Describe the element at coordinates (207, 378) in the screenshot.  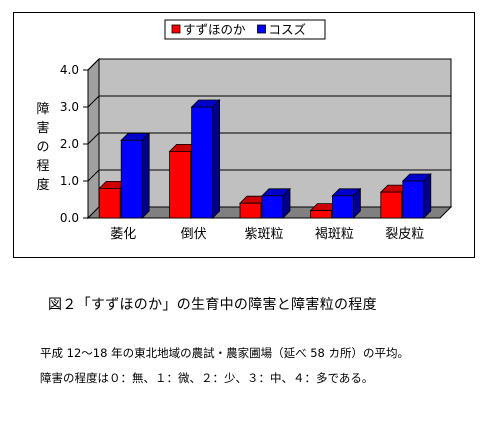
I see `figure-note: 障害の程度は０：無、１：微、２：少、３：中、４：多である。` at that location.